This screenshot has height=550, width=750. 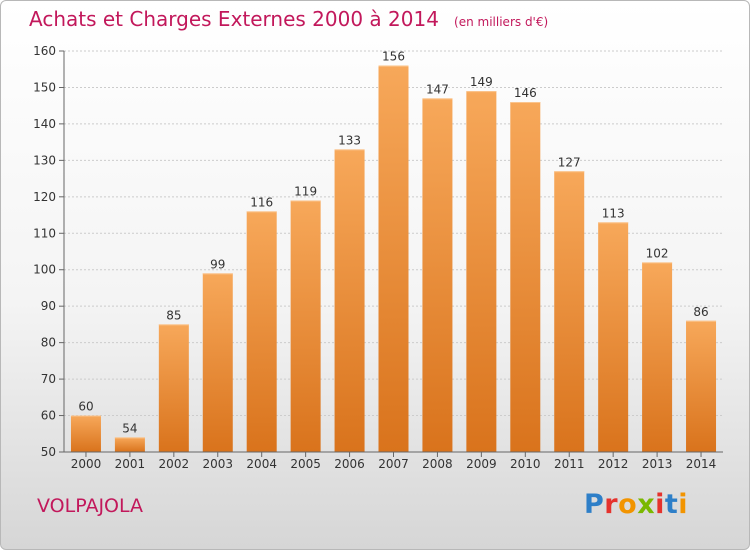 What do you see at coordinates (525, 93) in the screenshot?
I see `data-label: 146` at bounding box center [525, 93].